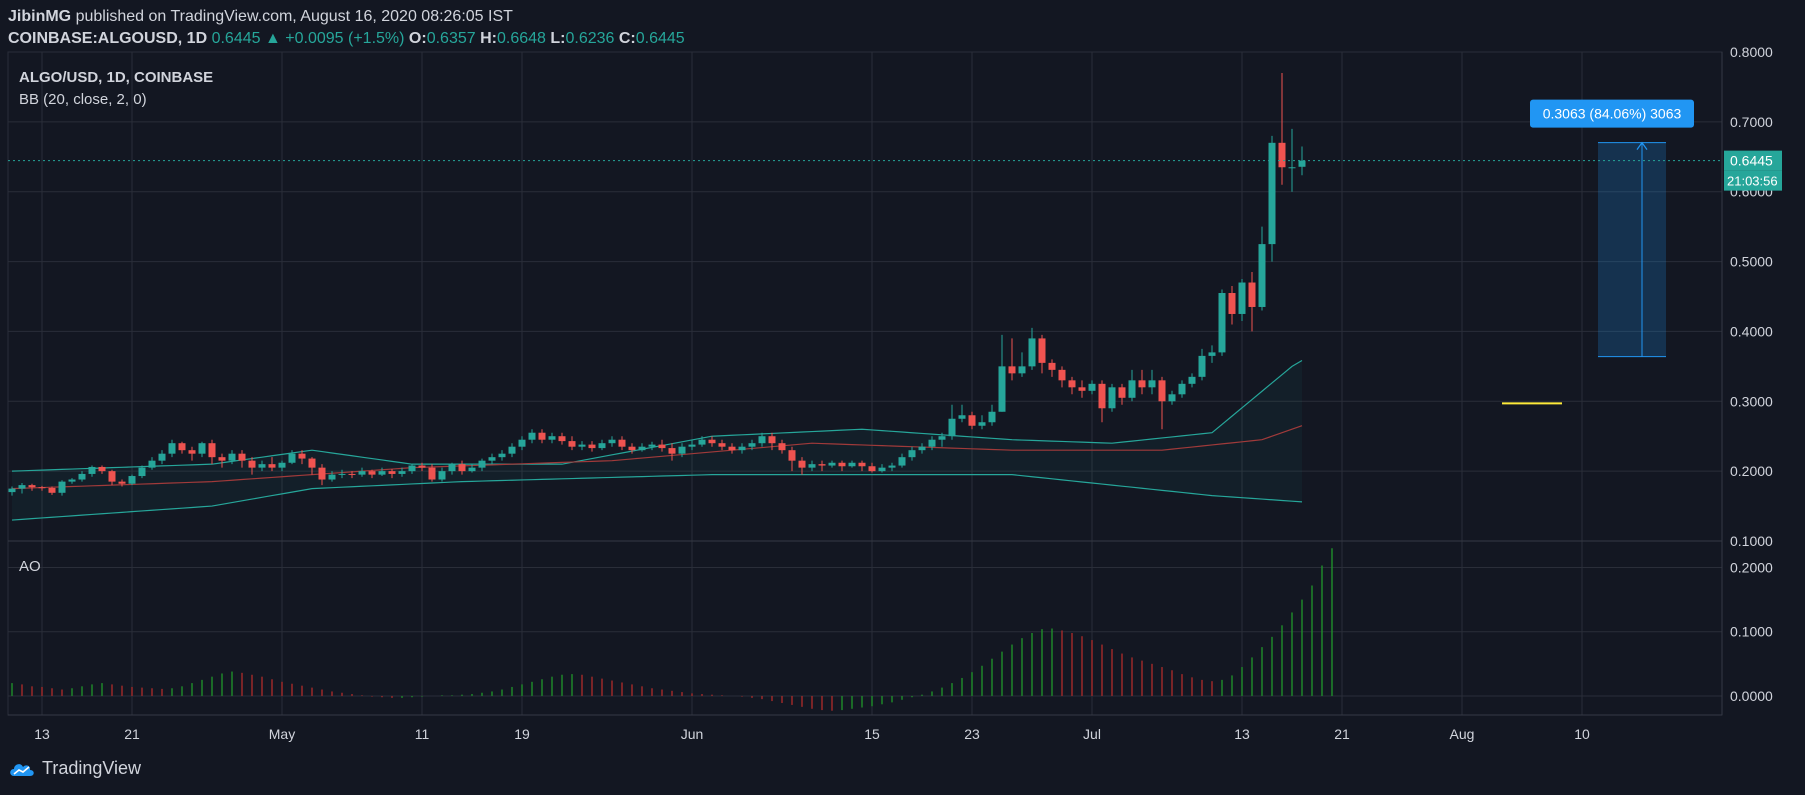  Describe the element at coordinates (488, 38) in the screenshot. I see `high-label: H:` at that location.